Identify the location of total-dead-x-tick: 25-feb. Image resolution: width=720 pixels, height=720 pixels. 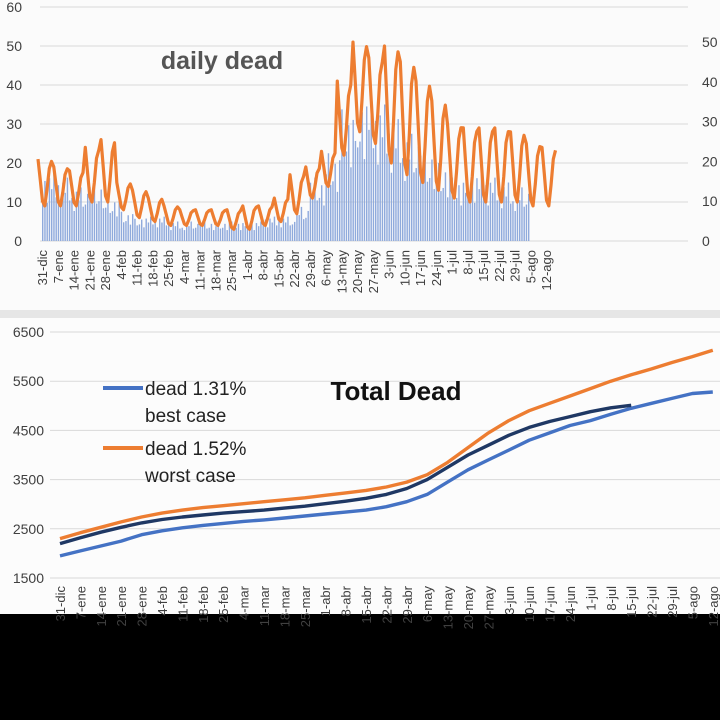
(223, 604).